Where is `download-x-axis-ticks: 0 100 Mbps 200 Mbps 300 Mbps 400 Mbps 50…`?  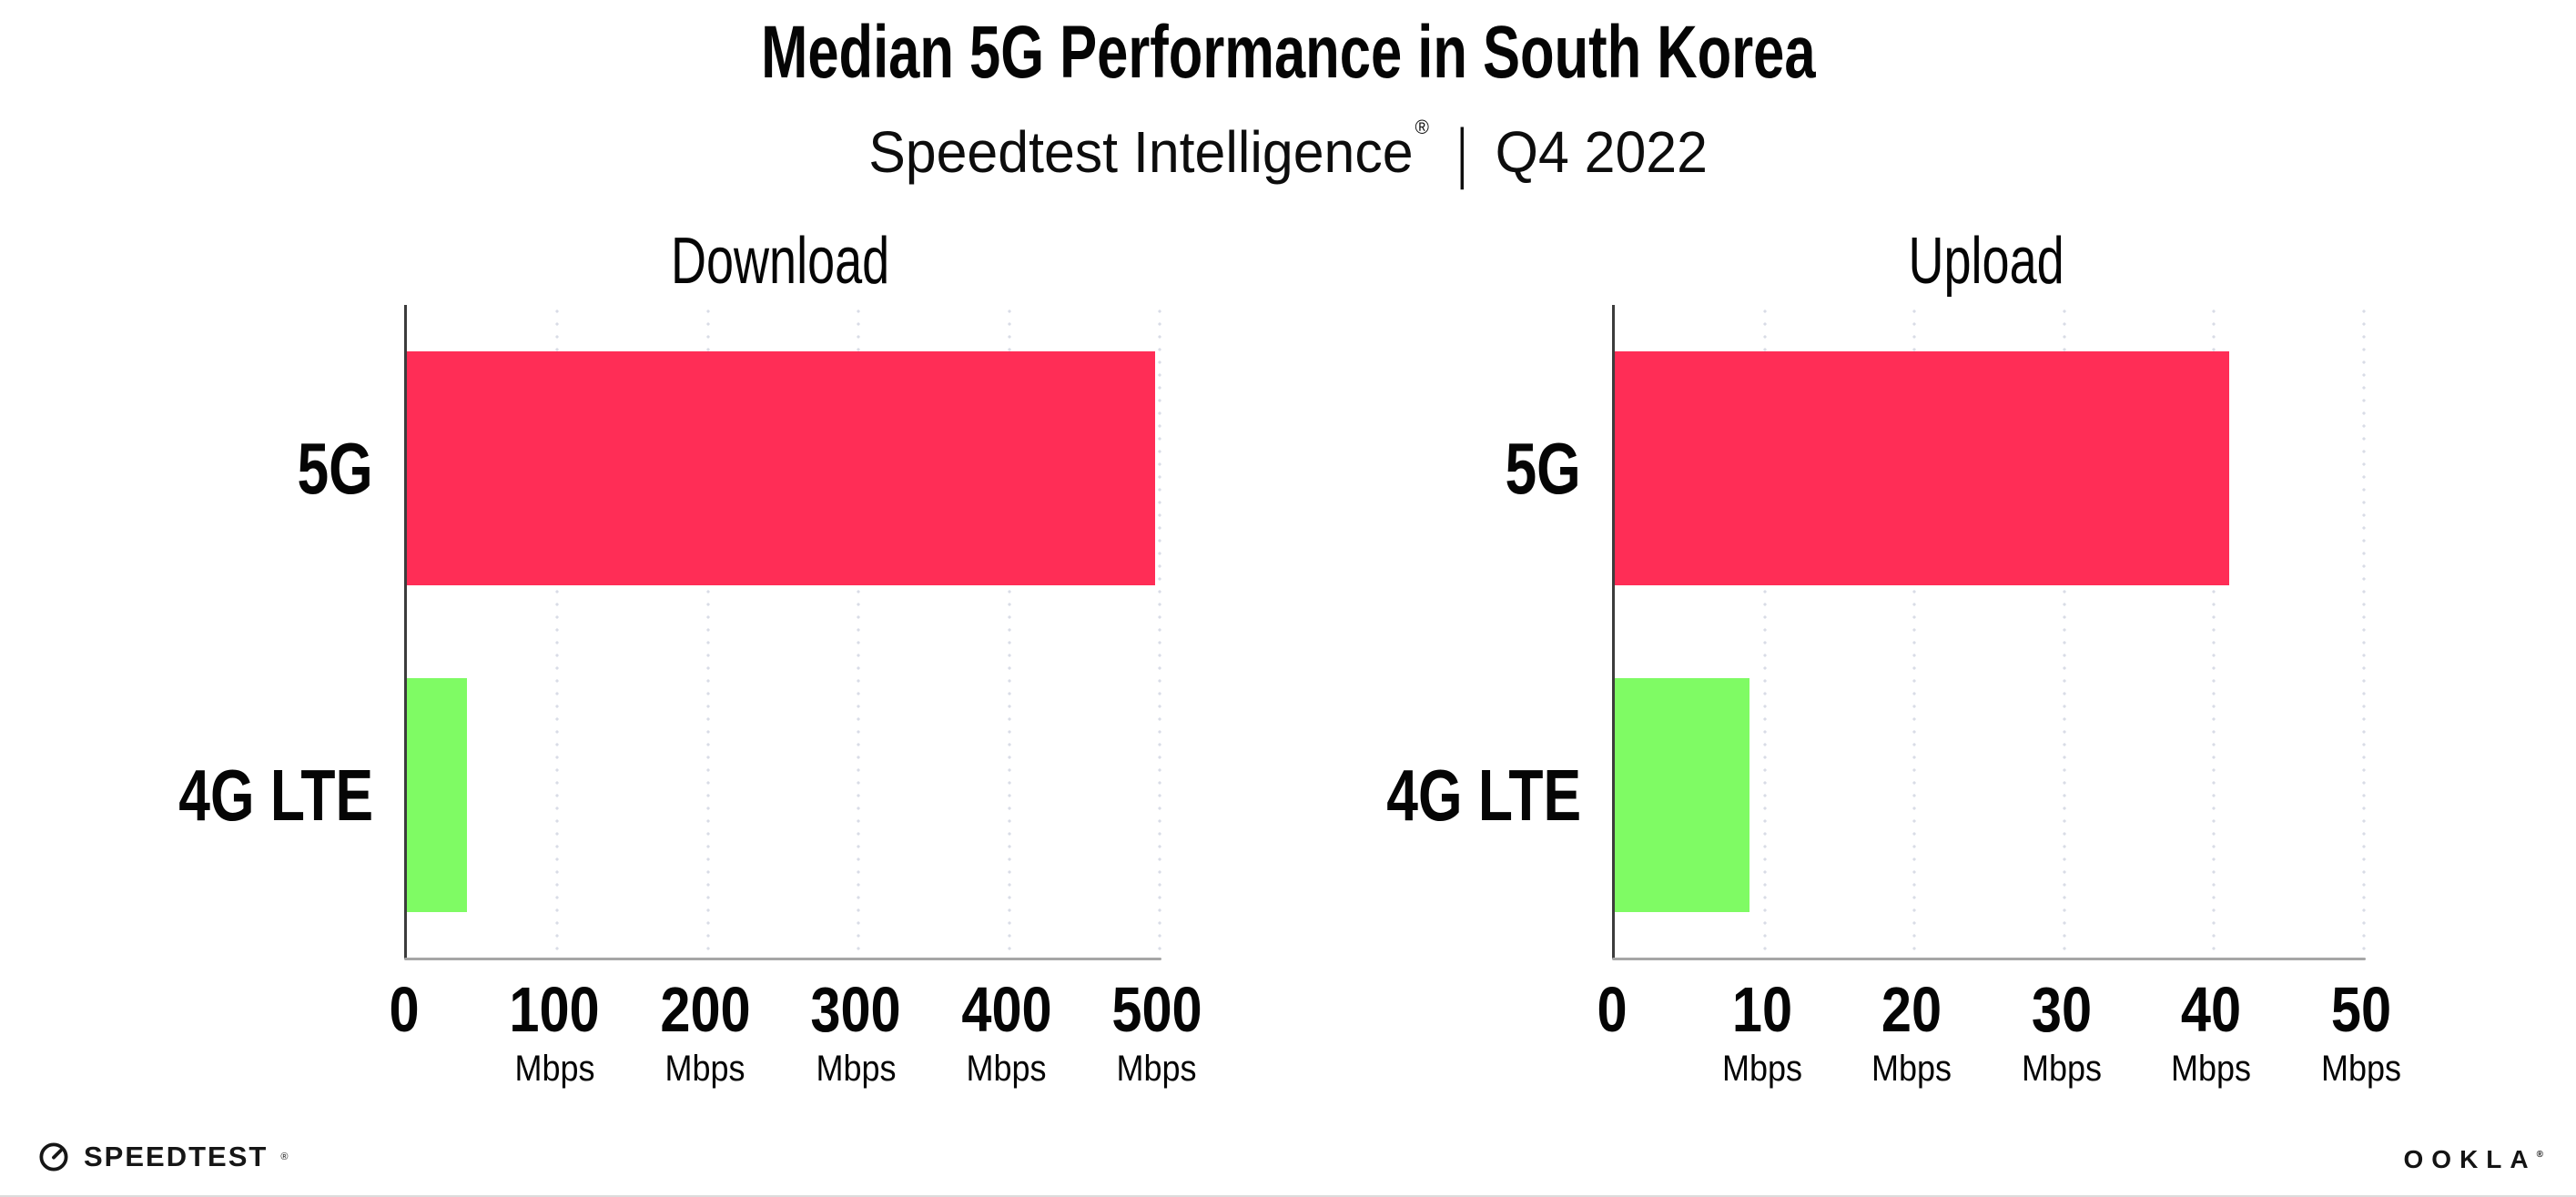 download-x-axis-ticks: 0 100 Mbps 200 Mbps 300 Mbps 400 Mbps 50… is located at coordinates (795, 1037).